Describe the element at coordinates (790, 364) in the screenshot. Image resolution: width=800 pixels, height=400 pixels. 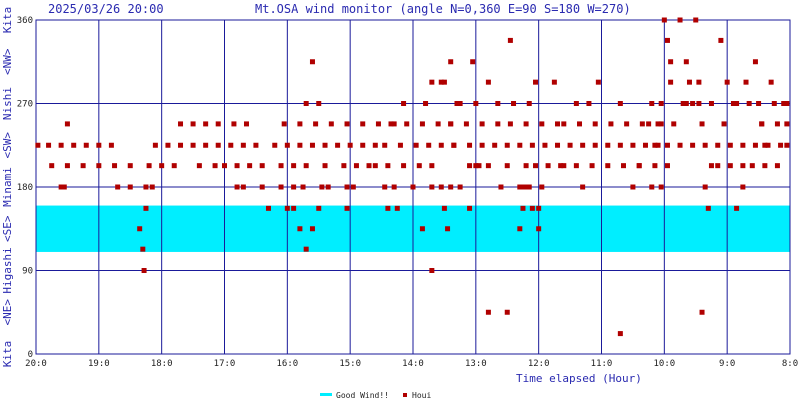
I see `x-tick-label: 8:0` at that location.